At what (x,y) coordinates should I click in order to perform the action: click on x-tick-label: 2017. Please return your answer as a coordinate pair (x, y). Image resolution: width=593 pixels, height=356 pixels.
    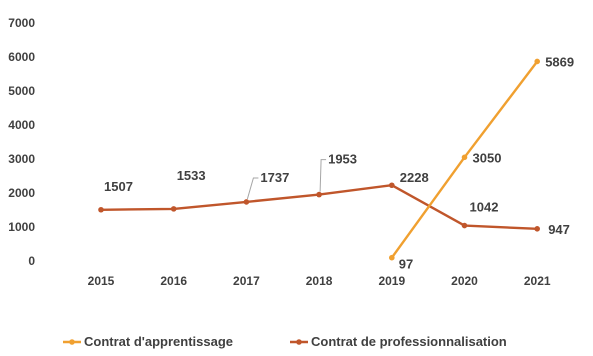
    Looking at the image, I should click on (246, 281).